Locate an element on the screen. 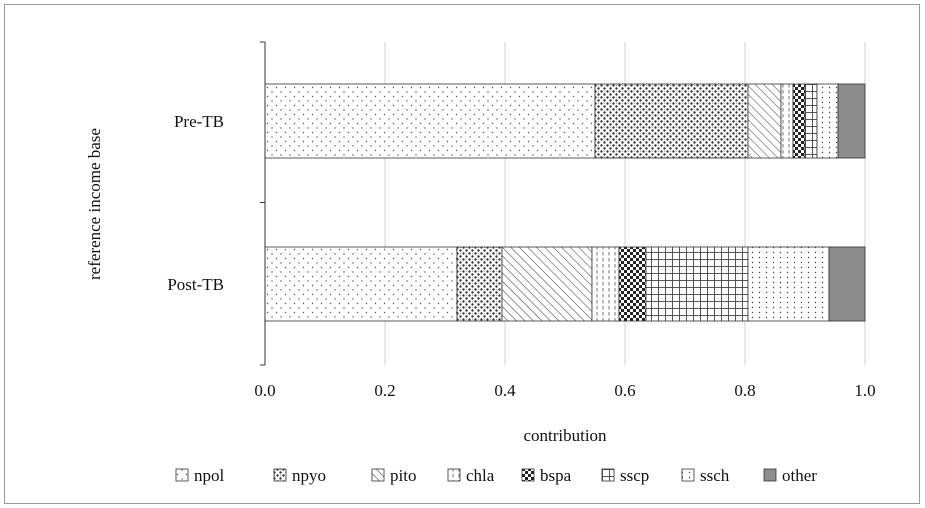  legend-item-chla: chla is located at coordinates (471, 475).